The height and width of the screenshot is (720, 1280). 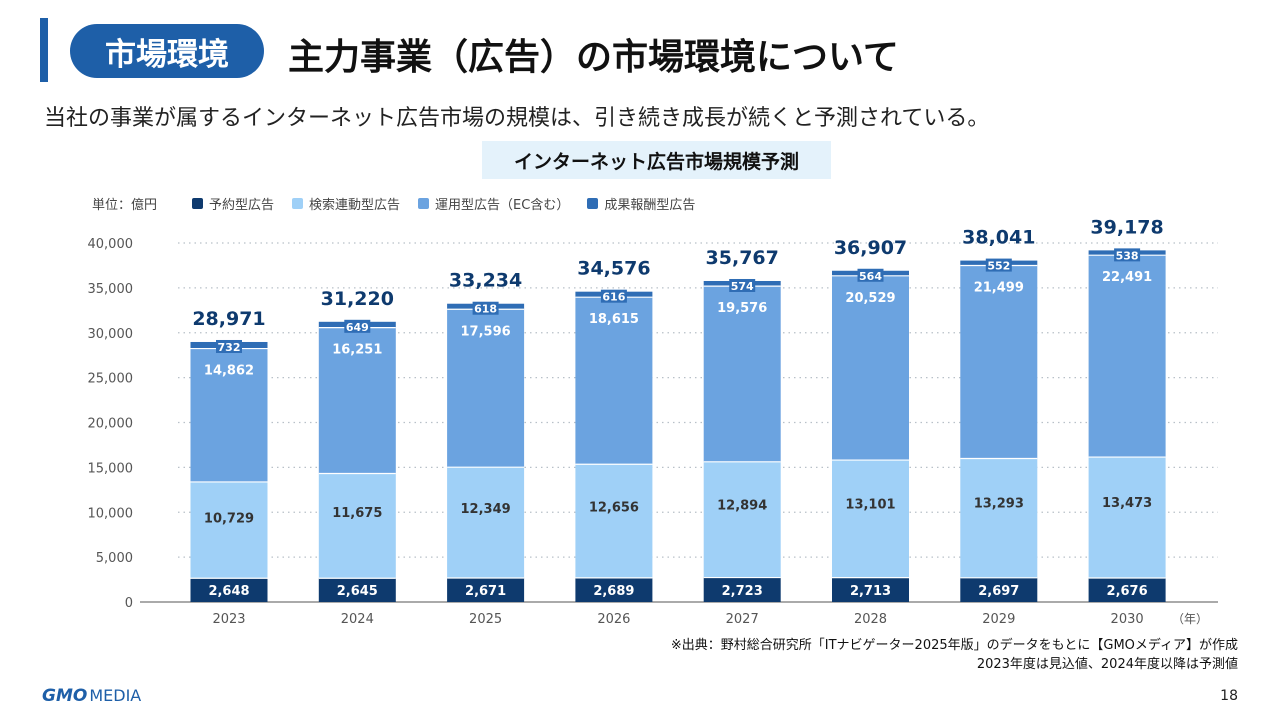 I want to click on total-label: 39,178, so click(x=1126, y=227).